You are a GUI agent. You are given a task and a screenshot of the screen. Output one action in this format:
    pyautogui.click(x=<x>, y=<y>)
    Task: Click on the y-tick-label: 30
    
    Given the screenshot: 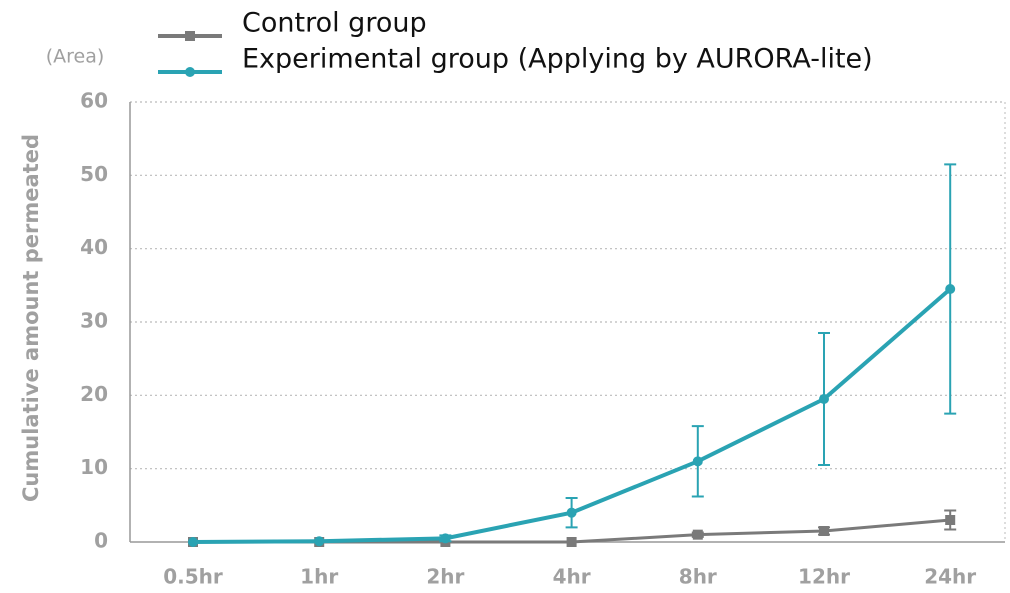 What is the action you would take?
    pyautogui.click(x=94, y=321)
    